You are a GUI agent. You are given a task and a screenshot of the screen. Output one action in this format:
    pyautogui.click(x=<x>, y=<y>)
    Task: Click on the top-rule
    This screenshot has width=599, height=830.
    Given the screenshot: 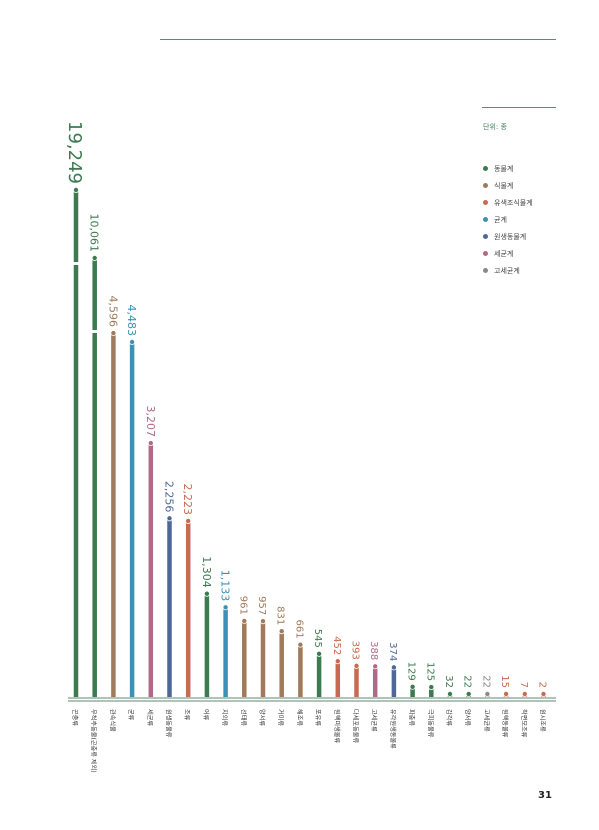 What is the action you would take?
    pyautogui.click(x=358, y=39)
    